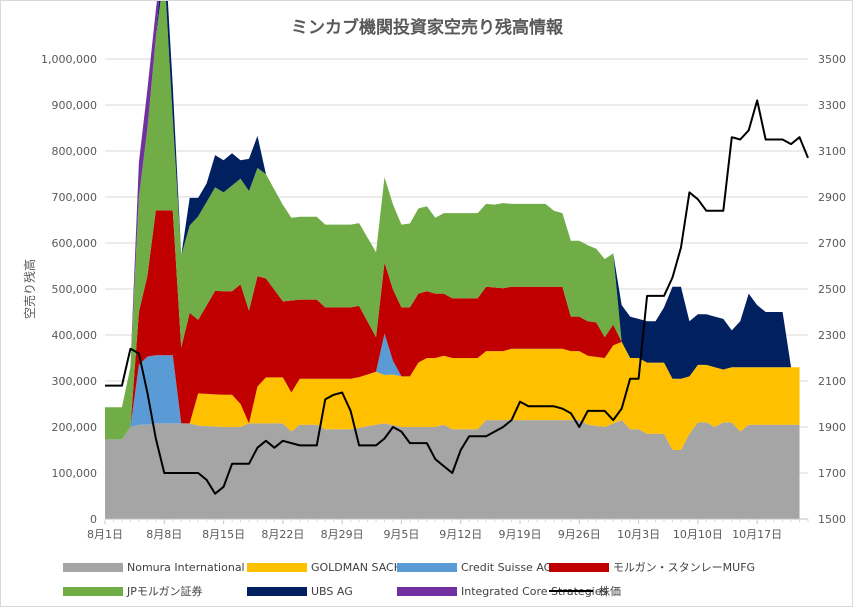  I want to click on y-tick-label: 1,000,000, so click(69, 59).